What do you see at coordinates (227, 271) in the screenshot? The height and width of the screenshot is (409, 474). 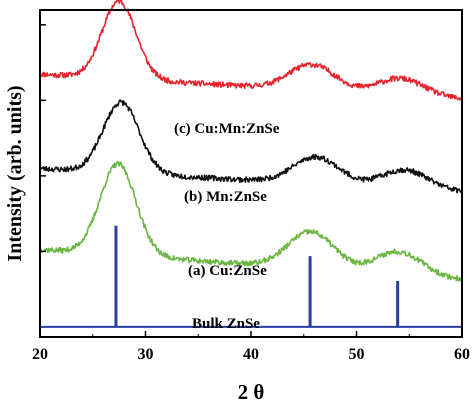 I see `series-label-2: (a) Cu:ZnSe` at bounding box center [227, 271].